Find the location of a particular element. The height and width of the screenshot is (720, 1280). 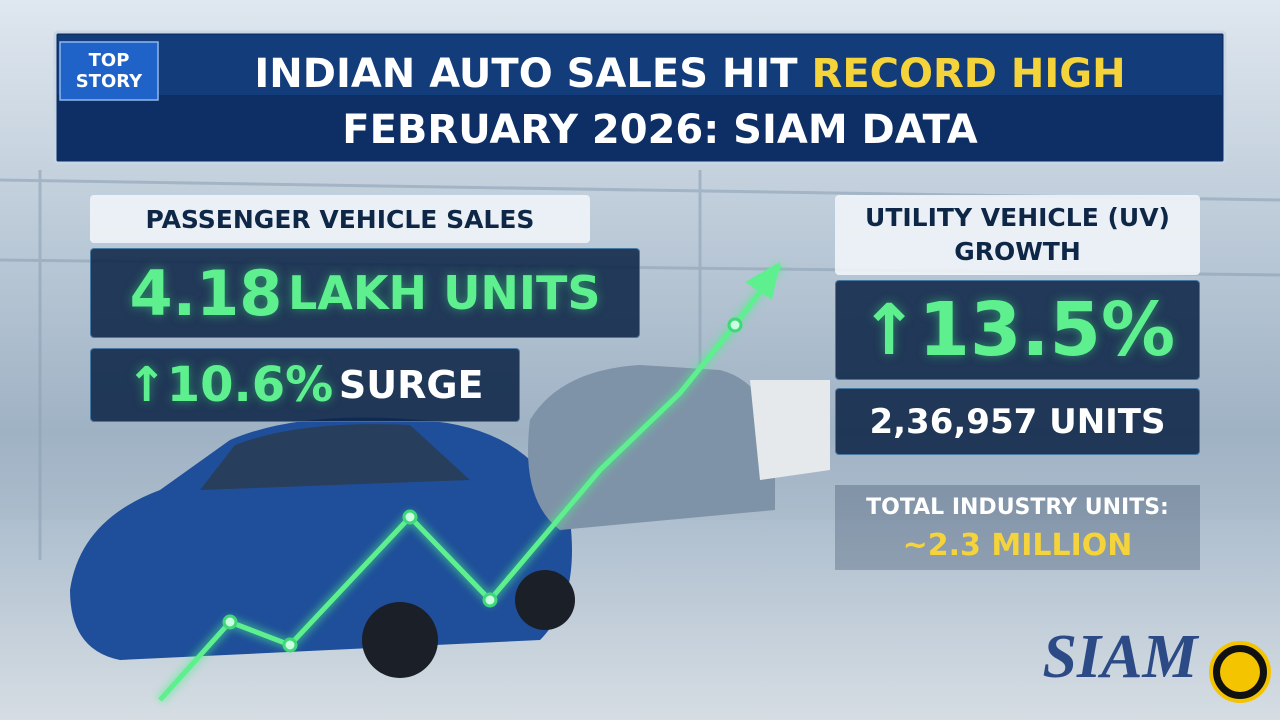

passenger-value-box: 4.18 LAKH UNITS is located at coordinates (365, 293).